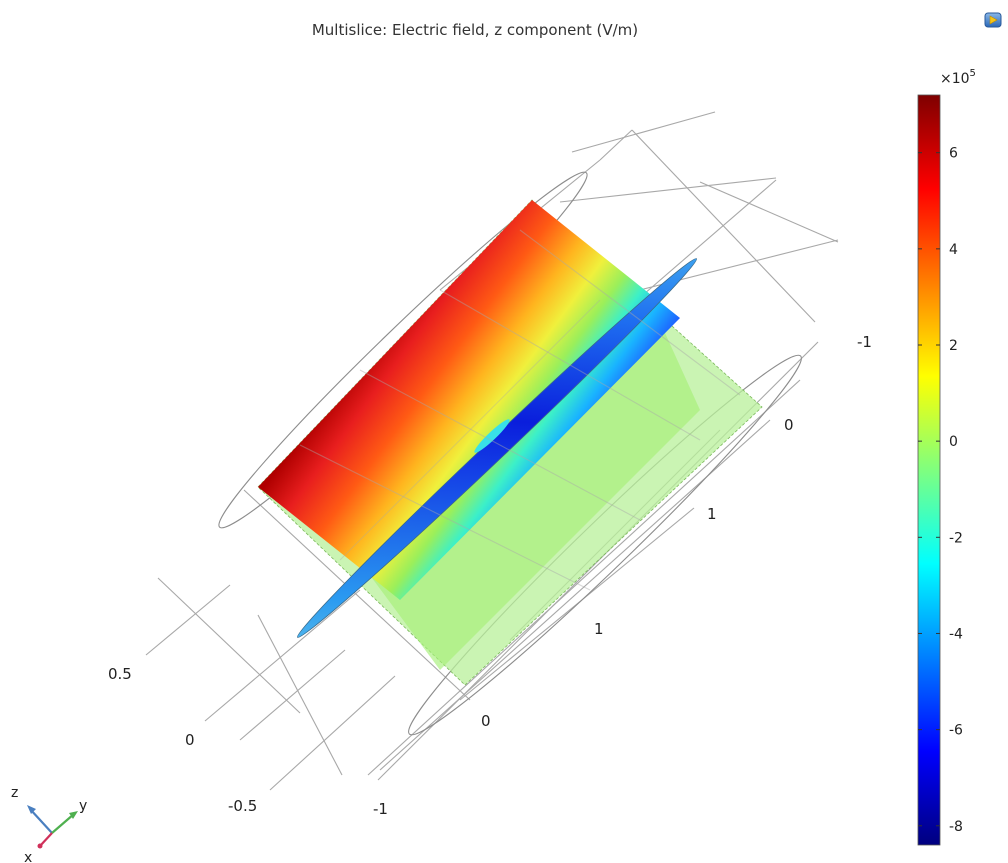 The image size is (1008, 863). Describe the element at coordinates (993, 20) in the screenshot. I see `export-image-icon` at that location.